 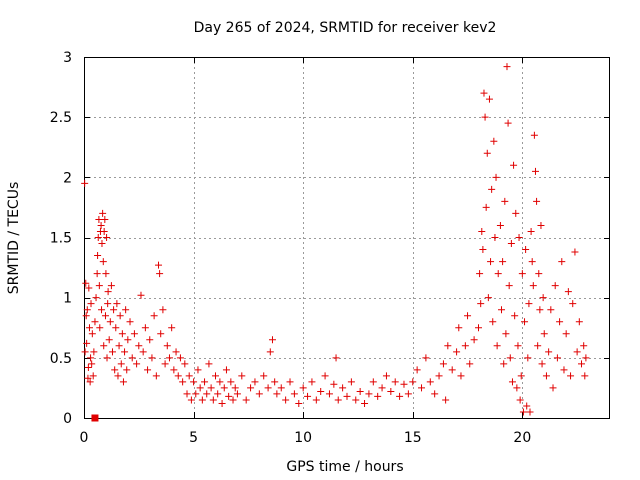 What do you see at coordinates (67, 419) in the screenshot?
I see `y-tick-label: 0` at bounding box center [67, 419].